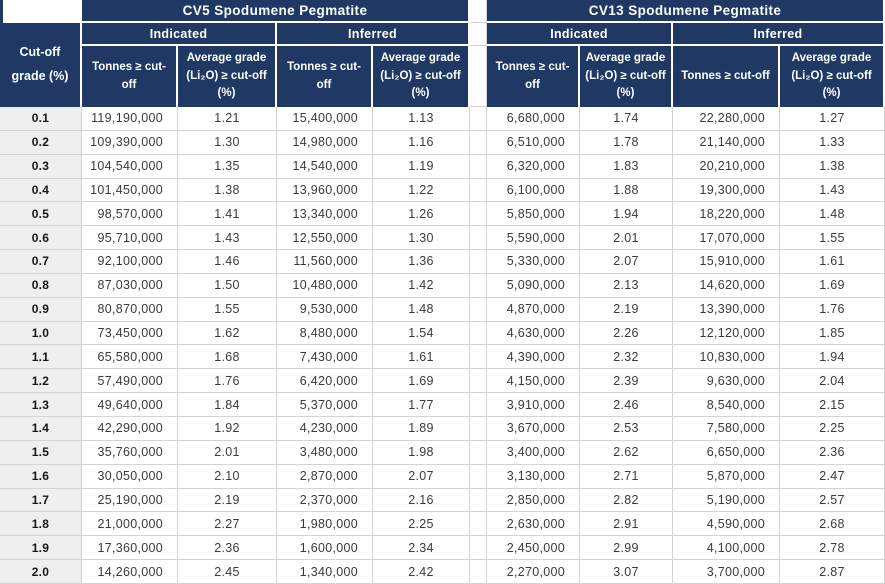 This screenshot has width=885, height=584. I want to click on cv5-indicated-tonnes: 104,540,000, so click(130, 166).